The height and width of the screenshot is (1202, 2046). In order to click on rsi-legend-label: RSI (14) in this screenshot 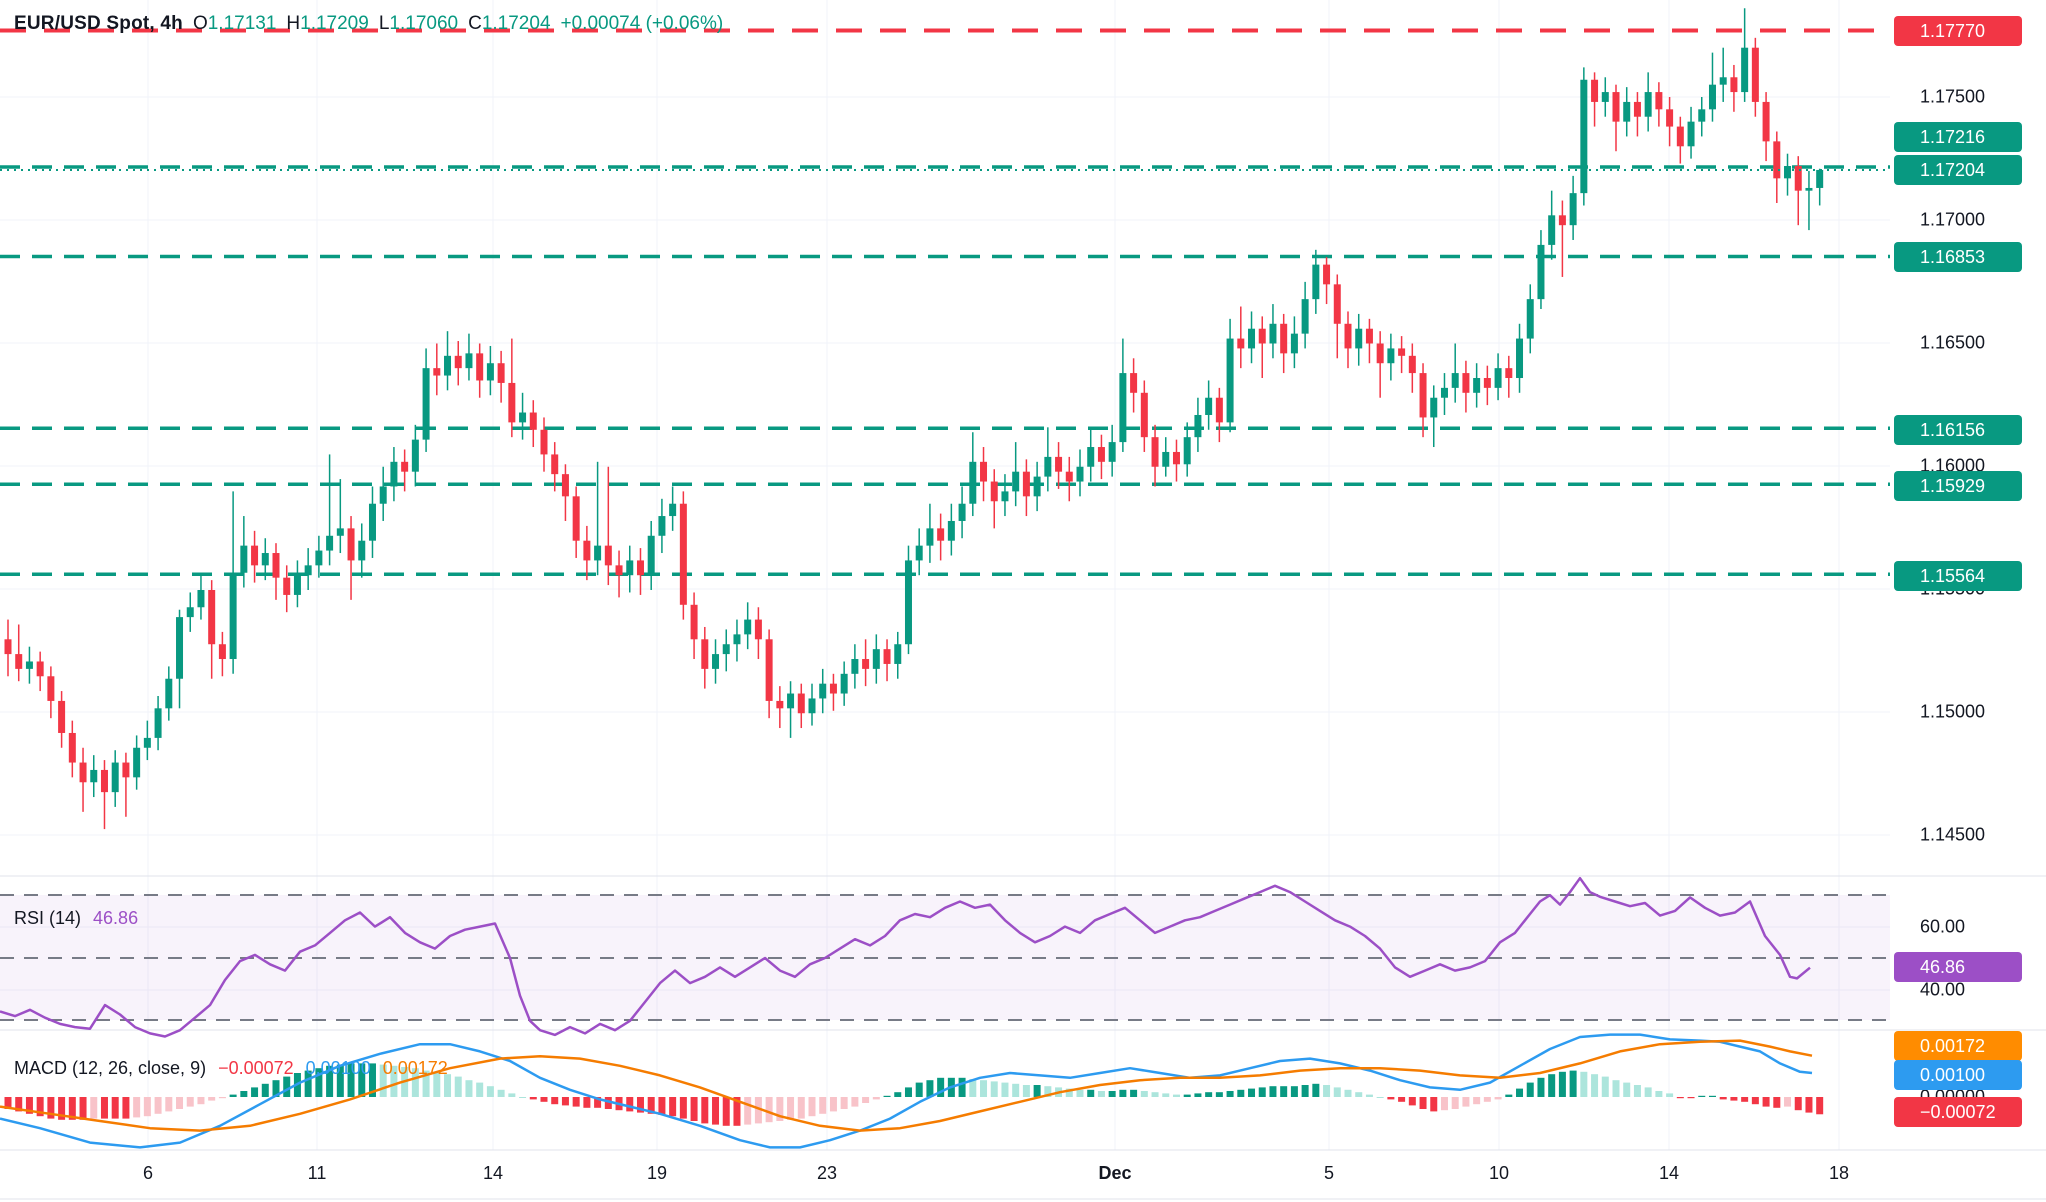, I will do `click(48, 918)`.